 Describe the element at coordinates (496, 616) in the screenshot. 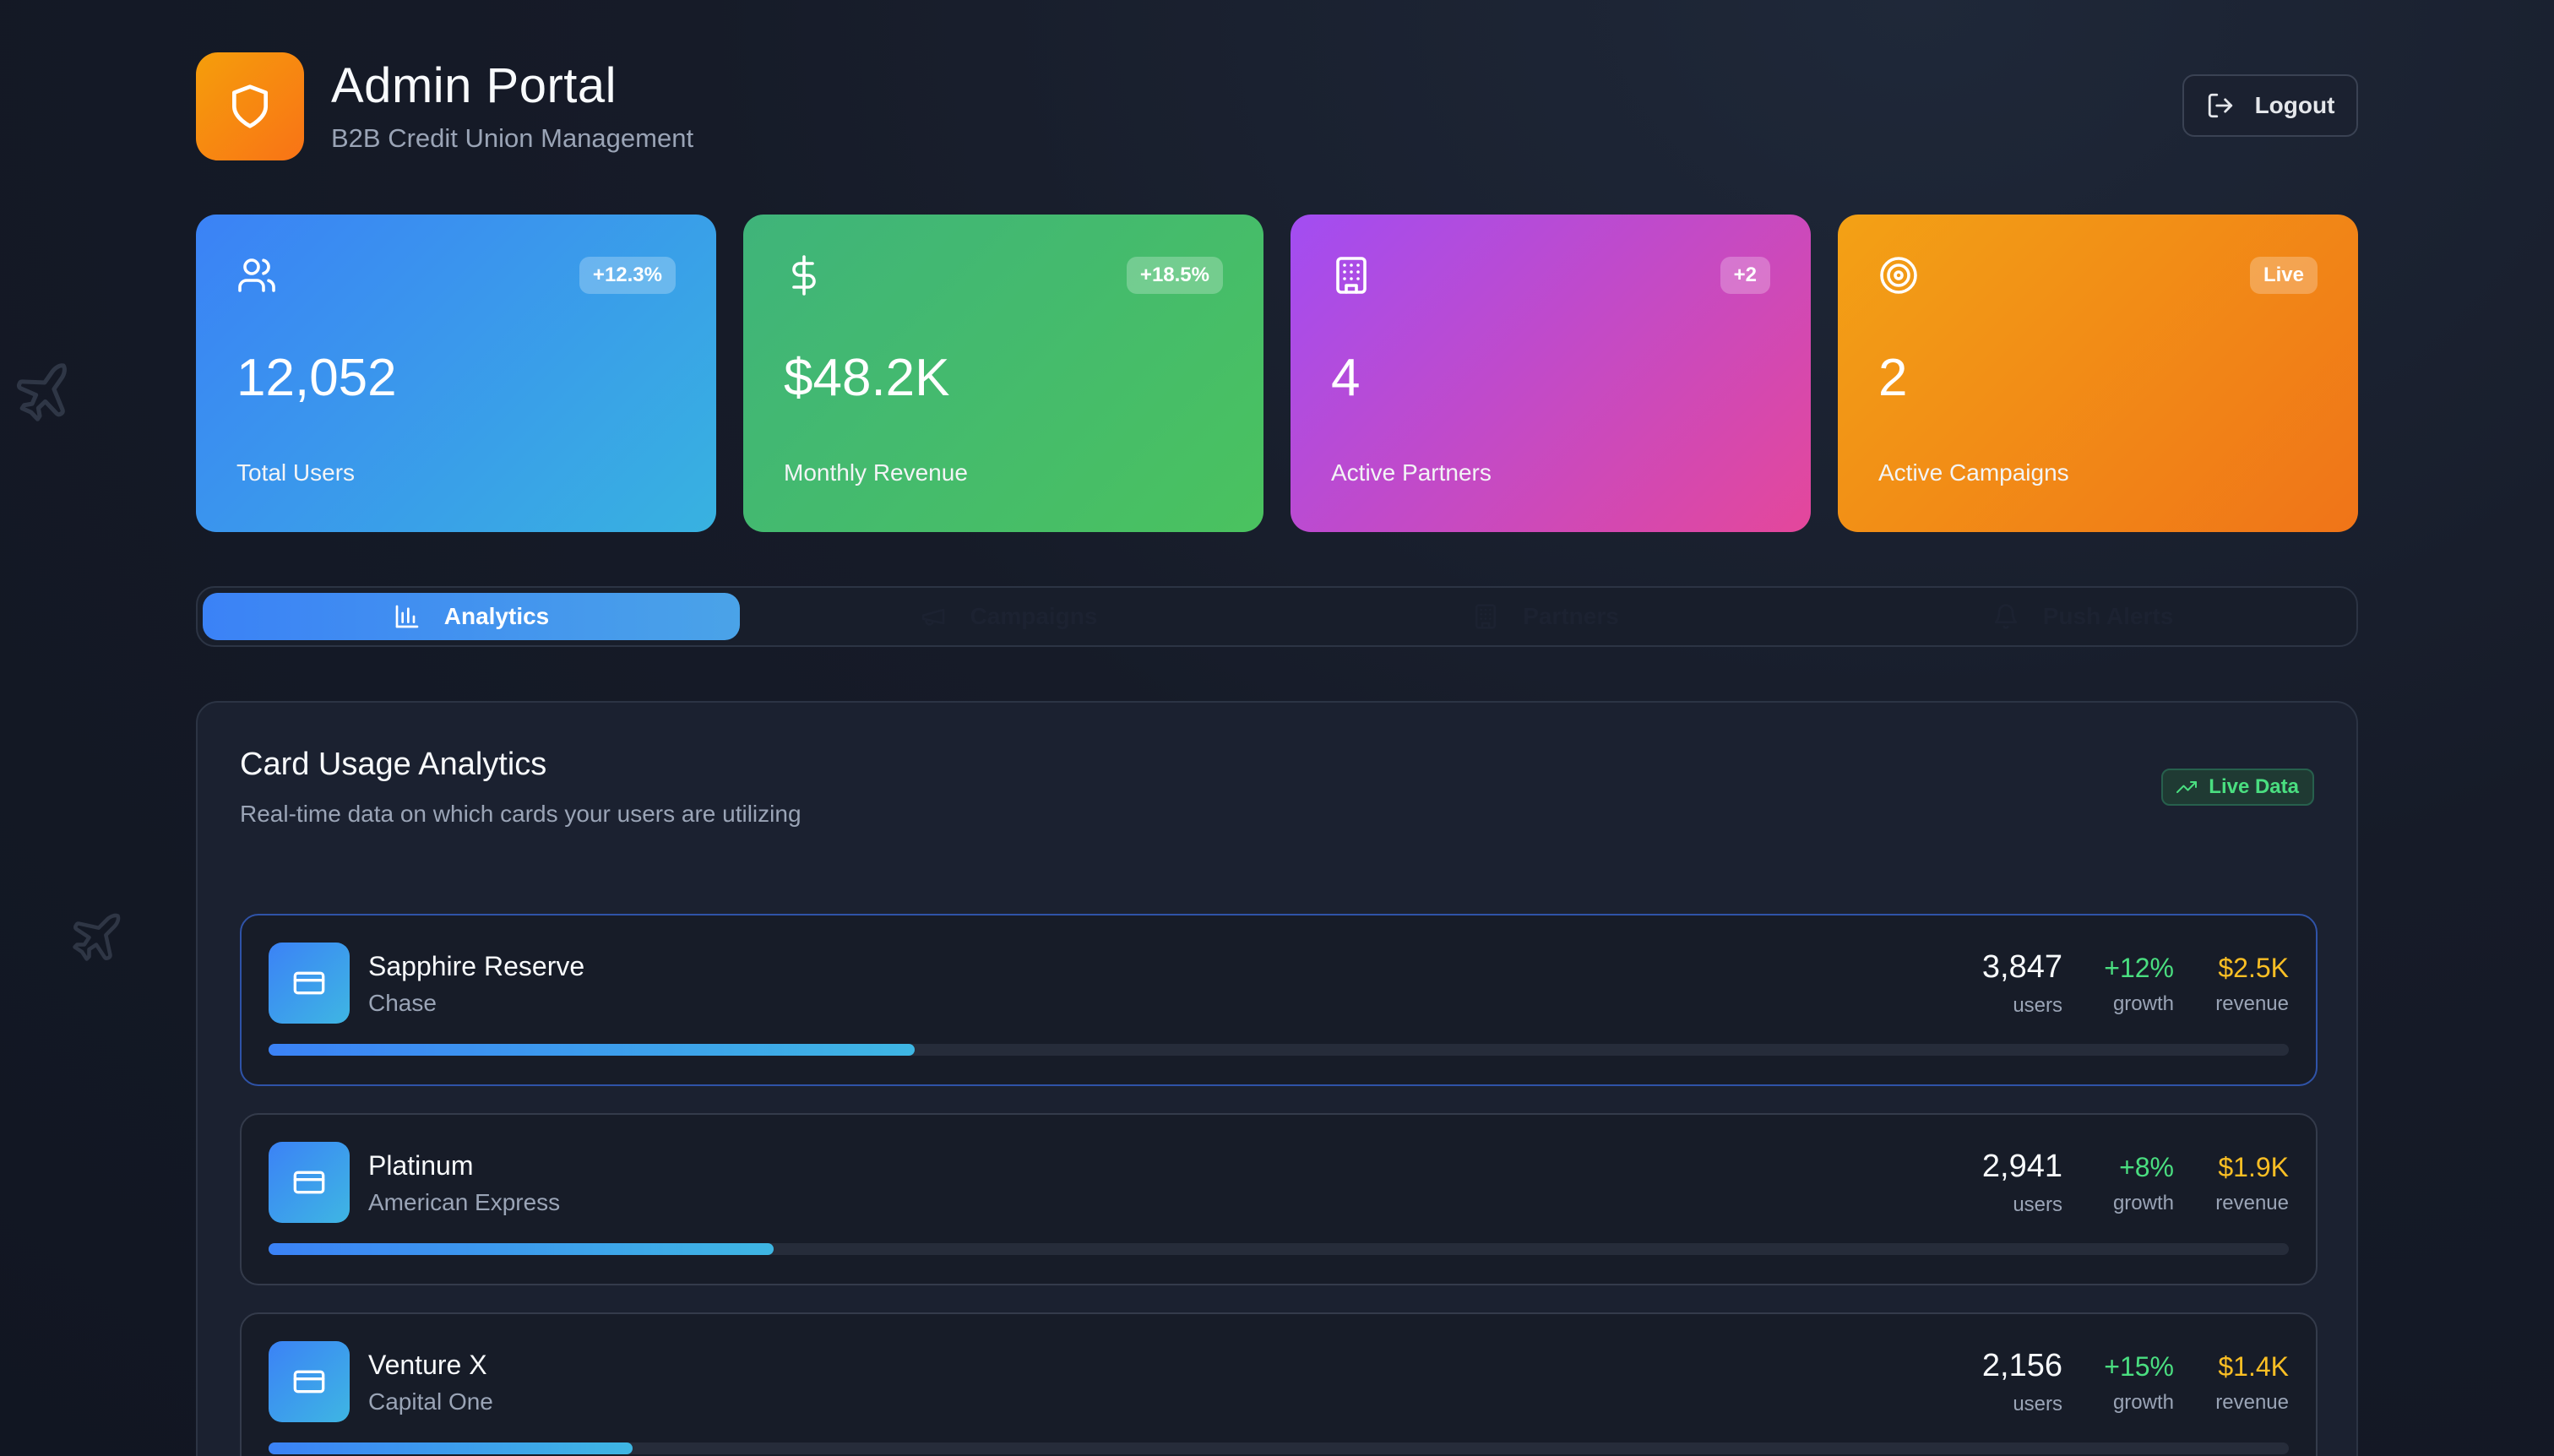

I see `tab-label: Analytics` at that location.